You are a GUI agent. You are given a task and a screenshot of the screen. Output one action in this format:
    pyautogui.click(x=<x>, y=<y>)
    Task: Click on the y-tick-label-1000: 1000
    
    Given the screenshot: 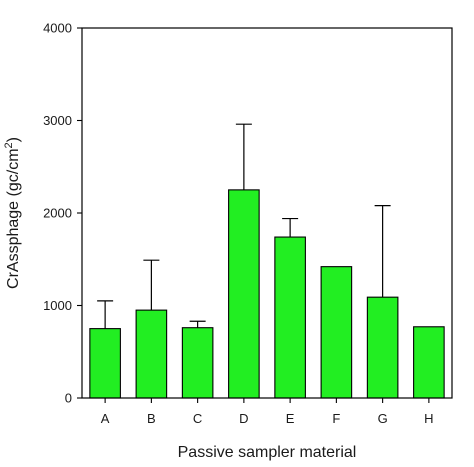 What is the action you would take?
    pyautogui.click(x=57, y=305)
    